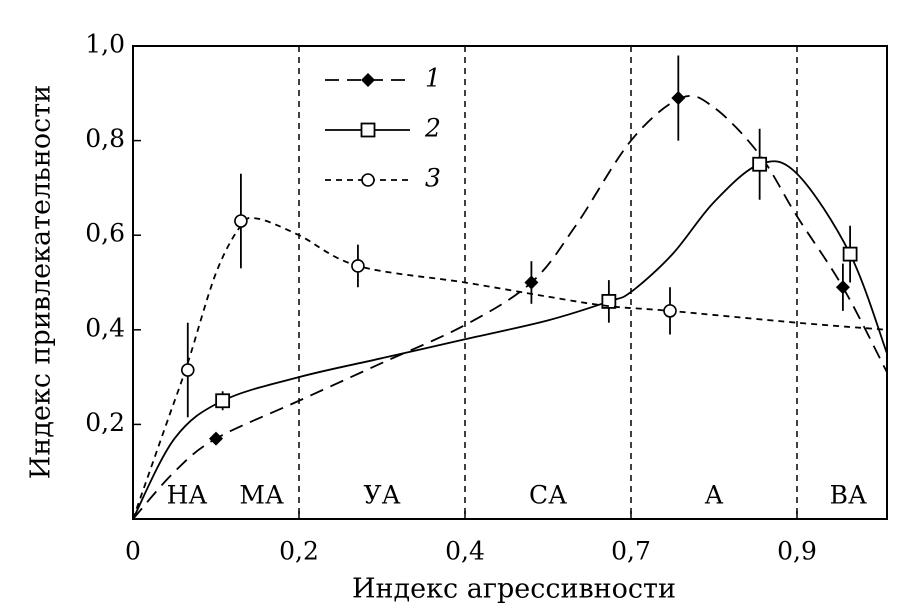 The image size is (910, 609). I want to click on region-label: НА, so click(187, 495).